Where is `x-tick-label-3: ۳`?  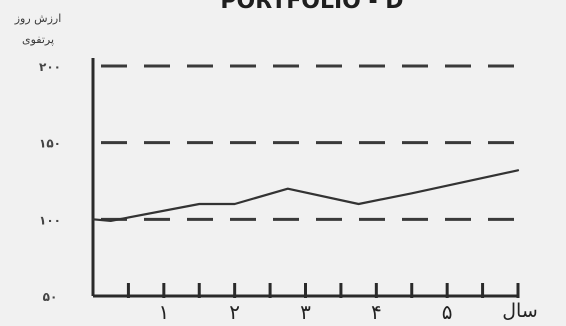 x-tick-label-3: ۳ is located at coordinates (305, 312).